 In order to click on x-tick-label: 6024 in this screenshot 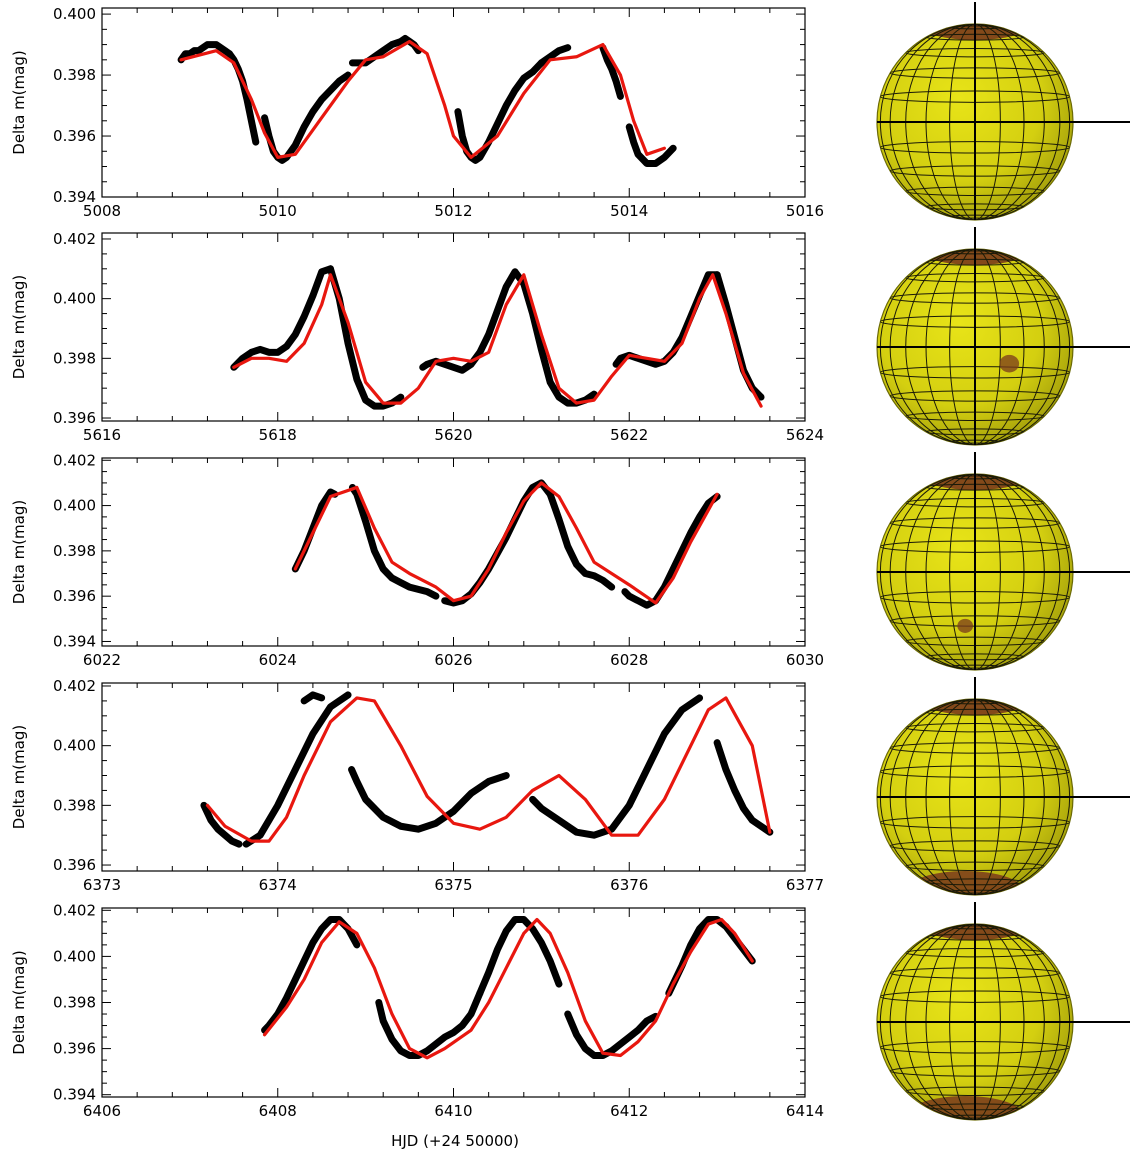, I will do `click(278, 660)`.